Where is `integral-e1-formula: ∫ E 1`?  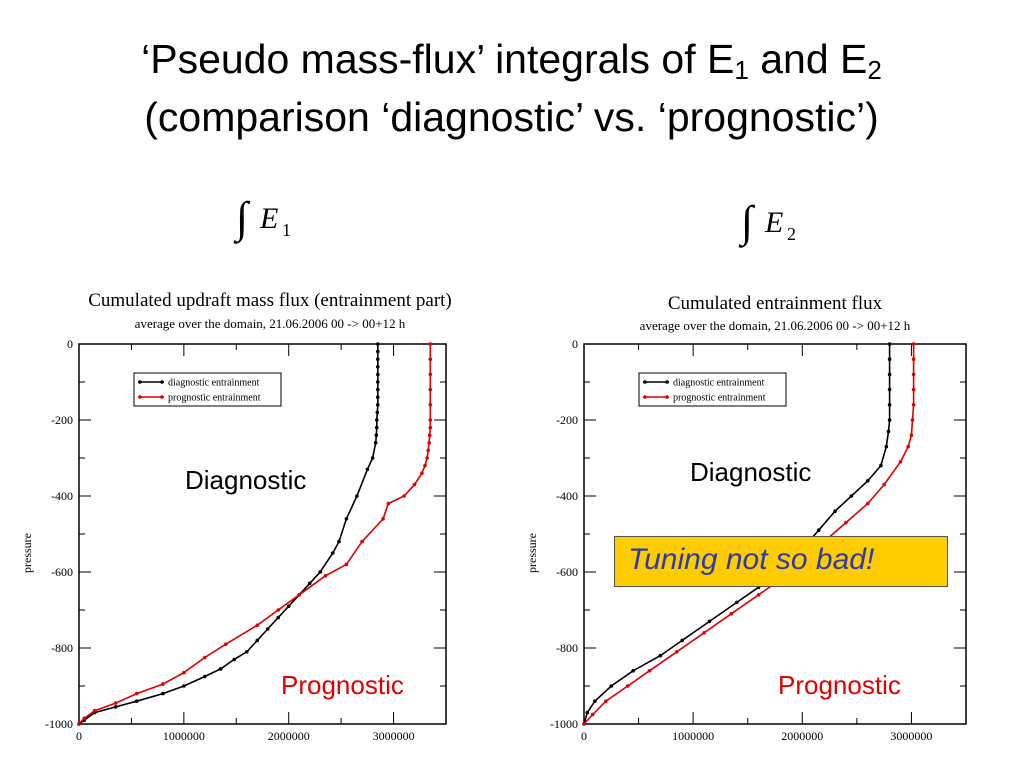
integral-e1-formula: ∫ E 1 is located at coordinates (271, 220).